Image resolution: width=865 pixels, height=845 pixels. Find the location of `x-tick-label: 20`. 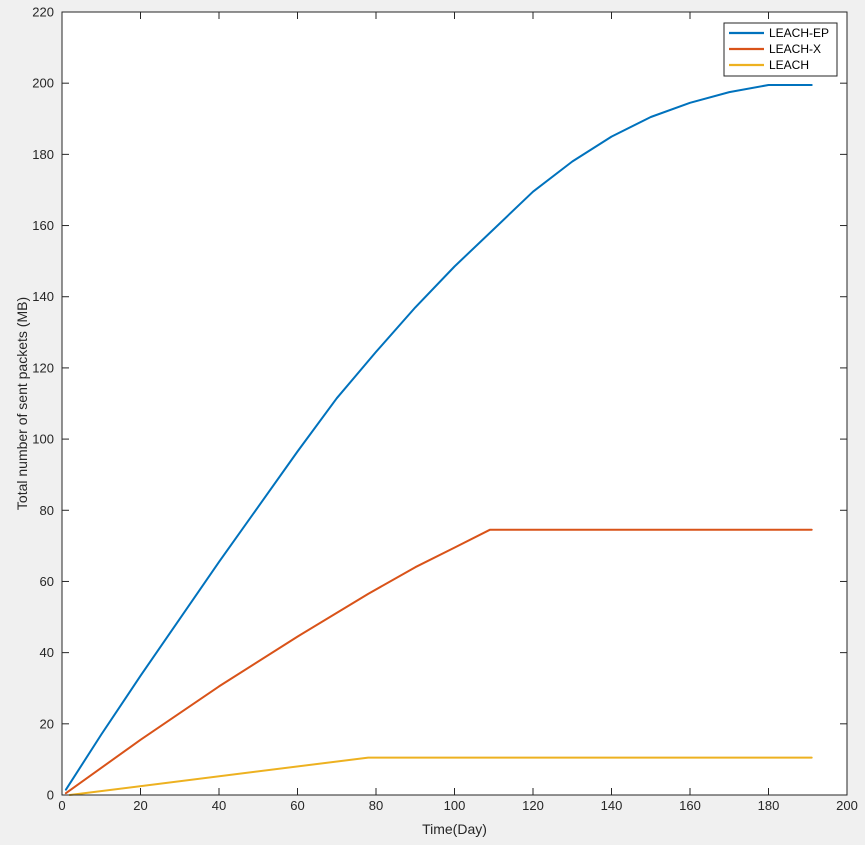

x-tick-label: 20 is located at coordinates (140, 805).